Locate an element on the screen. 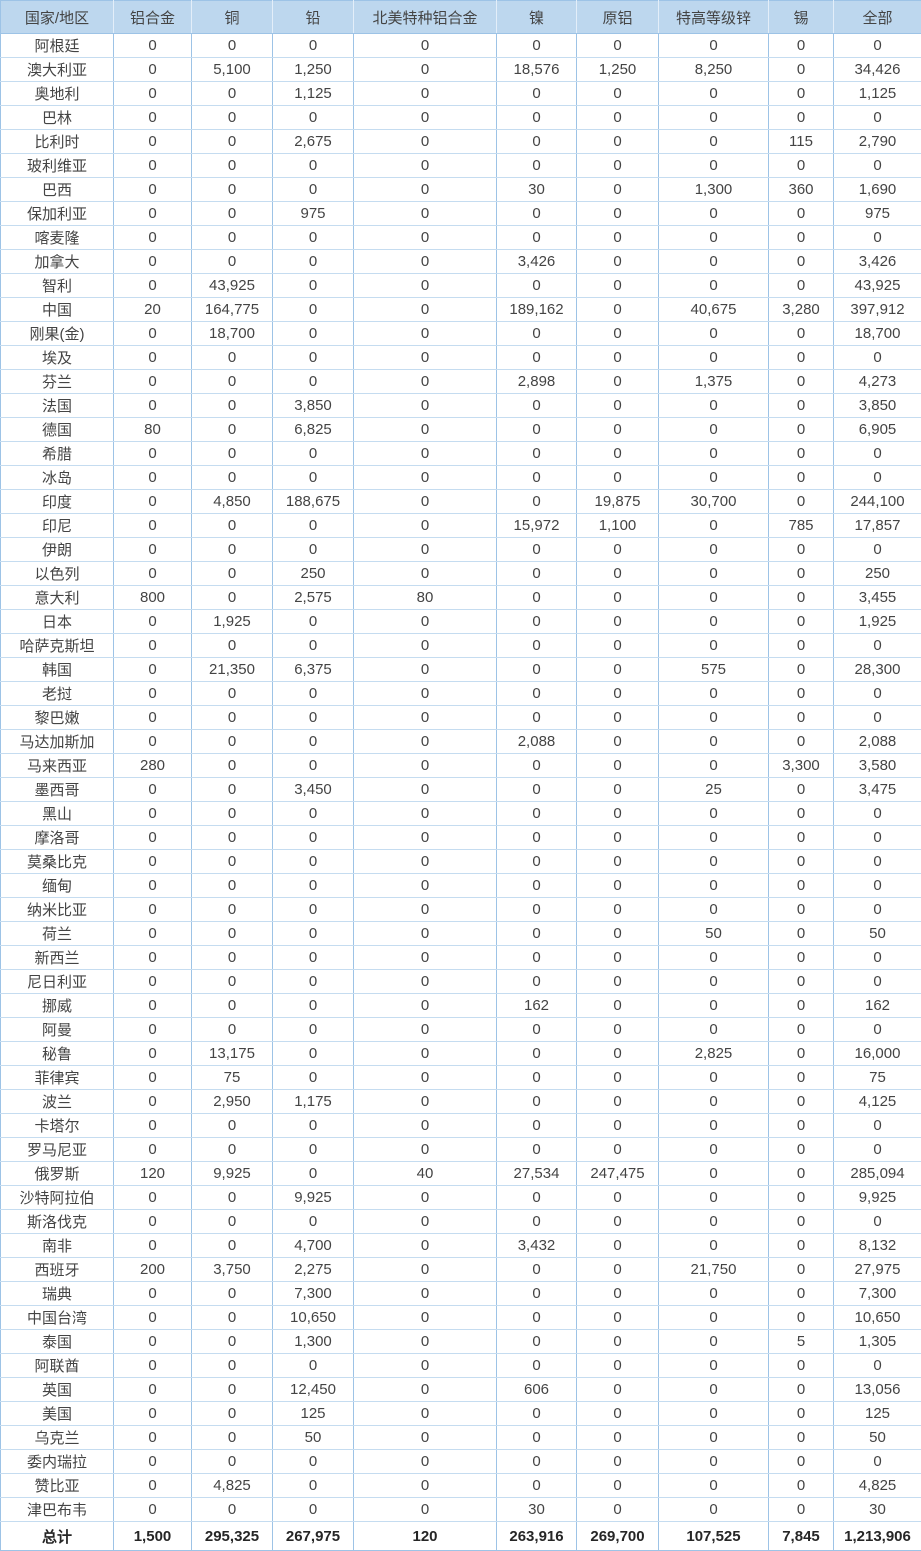  value-cell: 250 is located at coordinates (877, 574).